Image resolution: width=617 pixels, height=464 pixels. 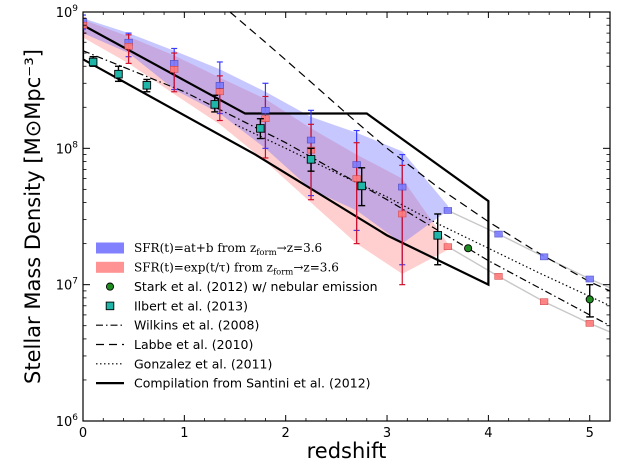 I want to click on y-tick-label: 10⁸, so click(x=67, y=148).